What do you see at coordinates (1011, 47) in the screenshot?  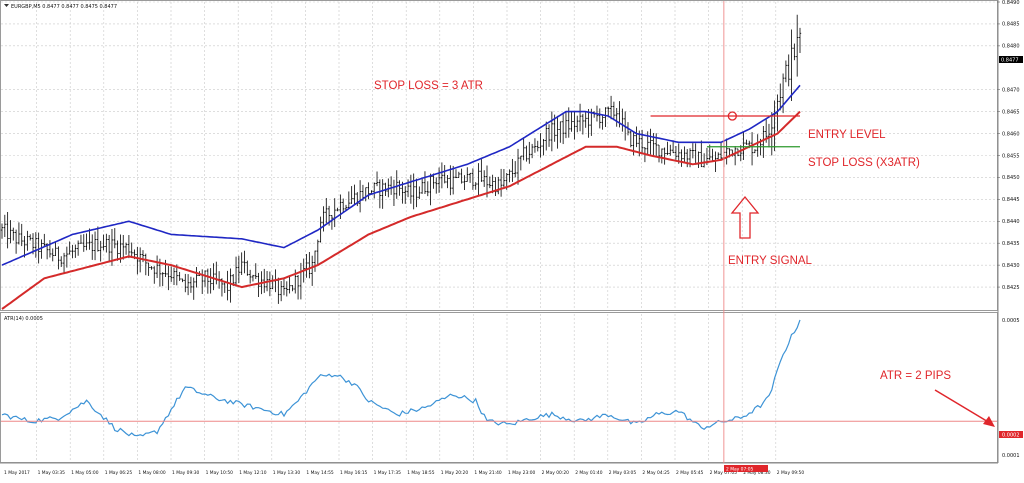 I see `y-tick-label: 0.8480` at bounding box center [1011, 47].